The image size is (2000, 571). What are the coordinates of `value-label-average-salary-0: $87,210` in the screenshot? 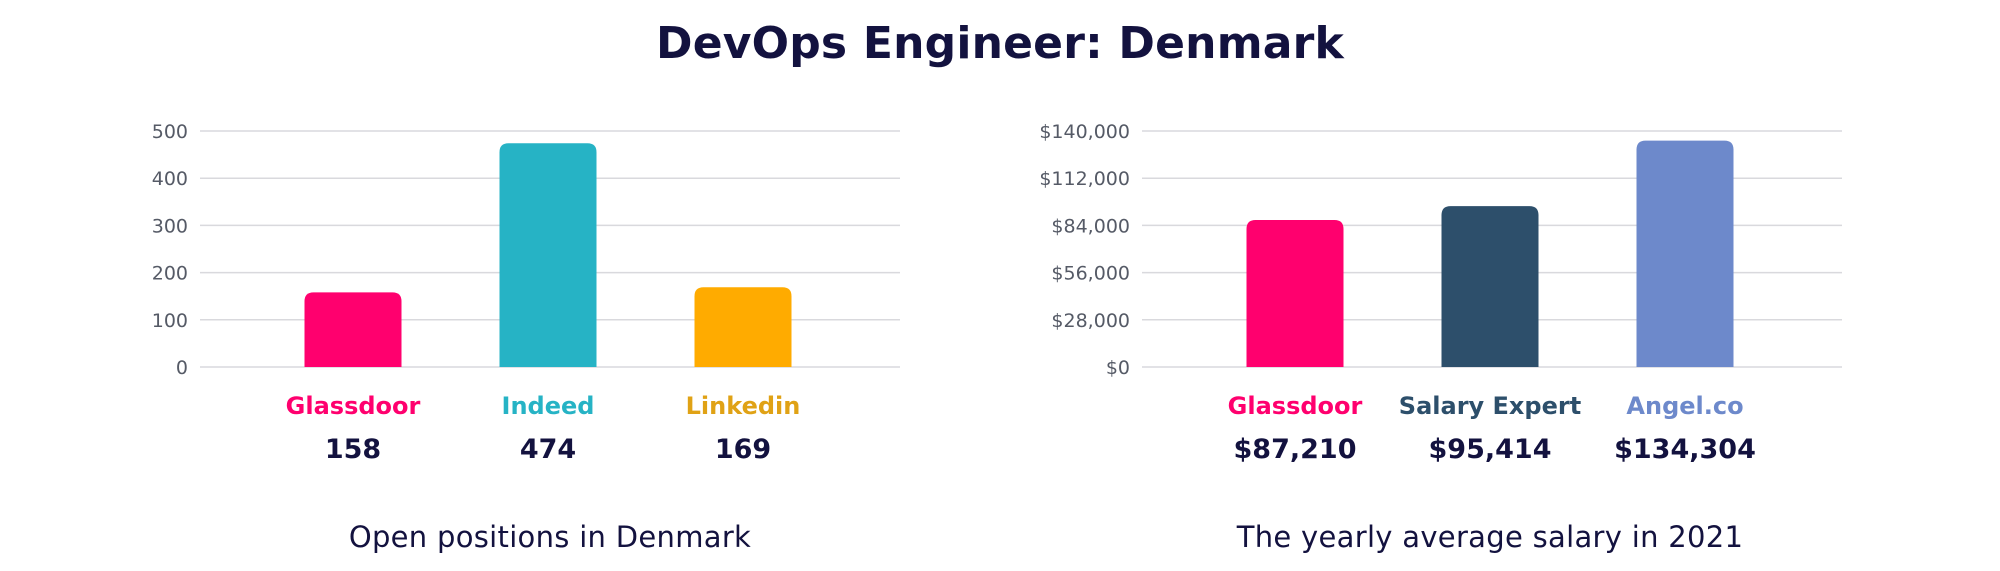 It's located at (1295, 449).